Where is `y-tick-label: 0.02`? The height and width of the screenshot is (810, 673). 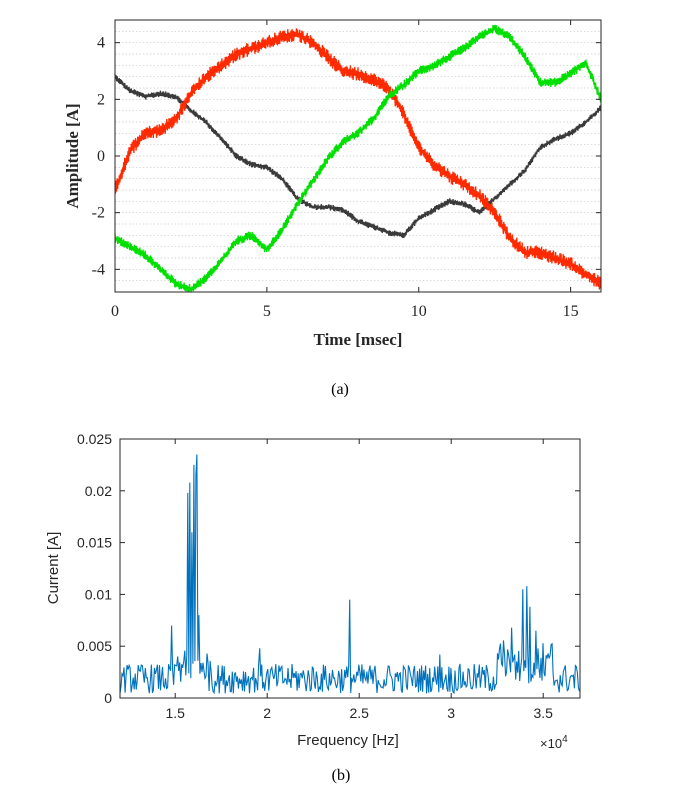
y-tick-label: 0.02 is located at coordinates (98, 491).